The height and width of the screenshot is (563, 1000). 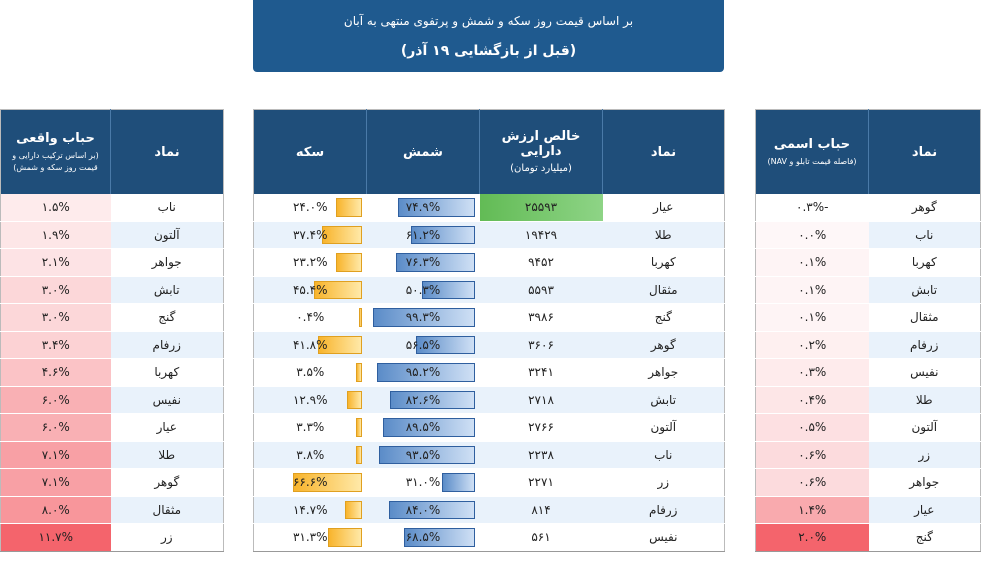 I want to click on bullion-value: ۹۵.۲%, so click(x=423, y=372).